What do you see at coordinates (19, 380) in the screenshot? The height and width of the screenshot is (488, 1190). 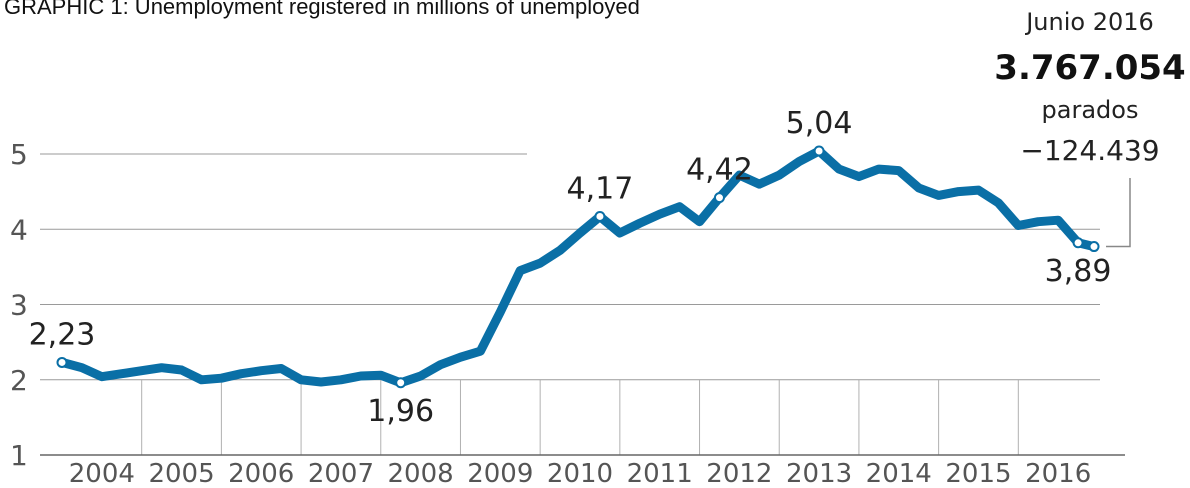 I see `y-tick-label-2: 2` at bounding box center [19, 380].